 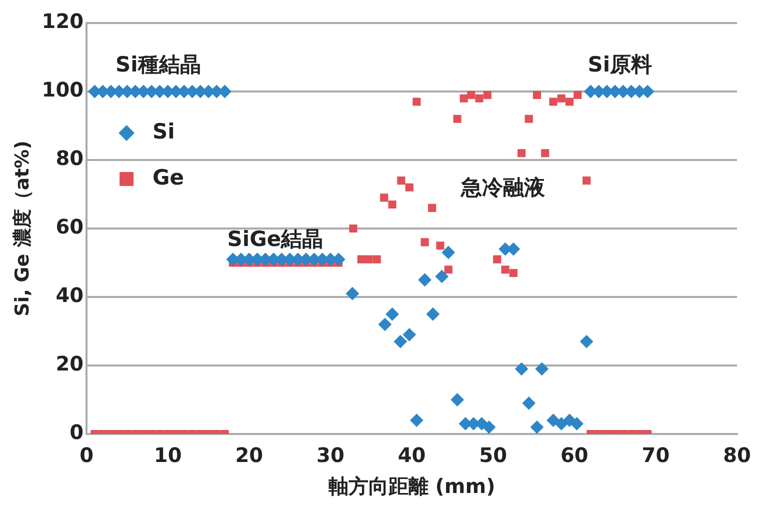 I want to click on x-tick-label: 60, so click(x=574, y=455).